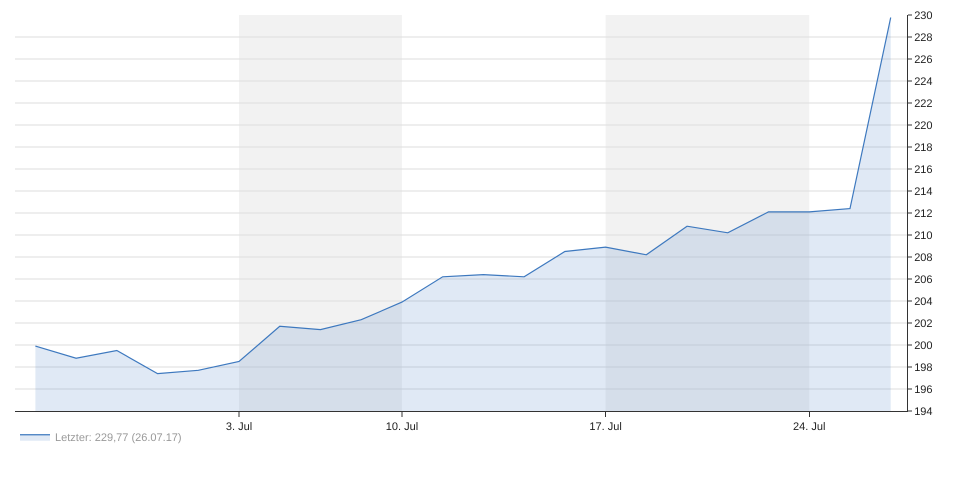 The image size is (970, 500). I want to click on y-tick-label: 220, so click(923, 126).